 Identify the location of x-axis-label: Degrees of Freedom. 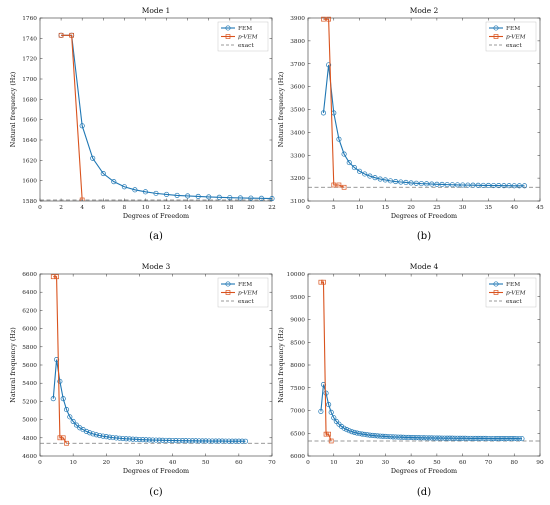
(424, 216).